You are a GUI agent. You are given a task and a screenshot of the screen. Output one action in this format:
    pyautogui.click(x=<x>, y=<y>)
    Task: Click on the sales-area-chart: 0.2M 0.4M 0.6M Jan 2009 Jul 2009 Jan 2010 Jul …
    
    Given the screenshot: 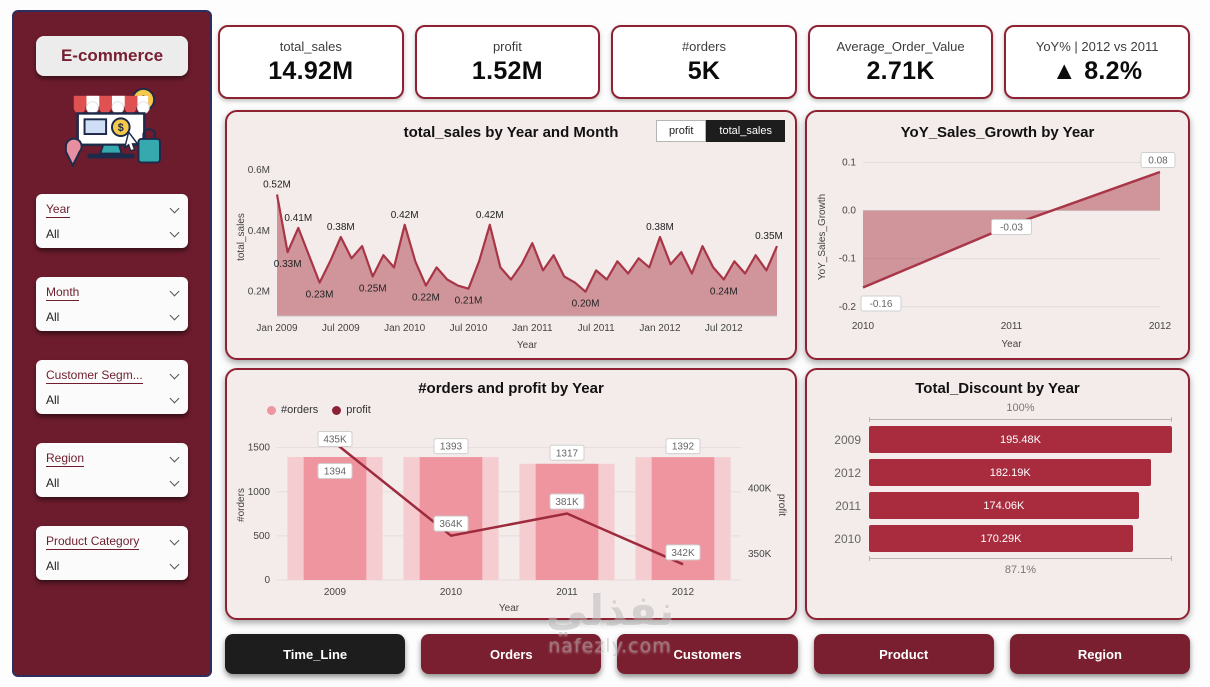 What is the action you would take?
    pyautogui.click(x=511, y=249)
    